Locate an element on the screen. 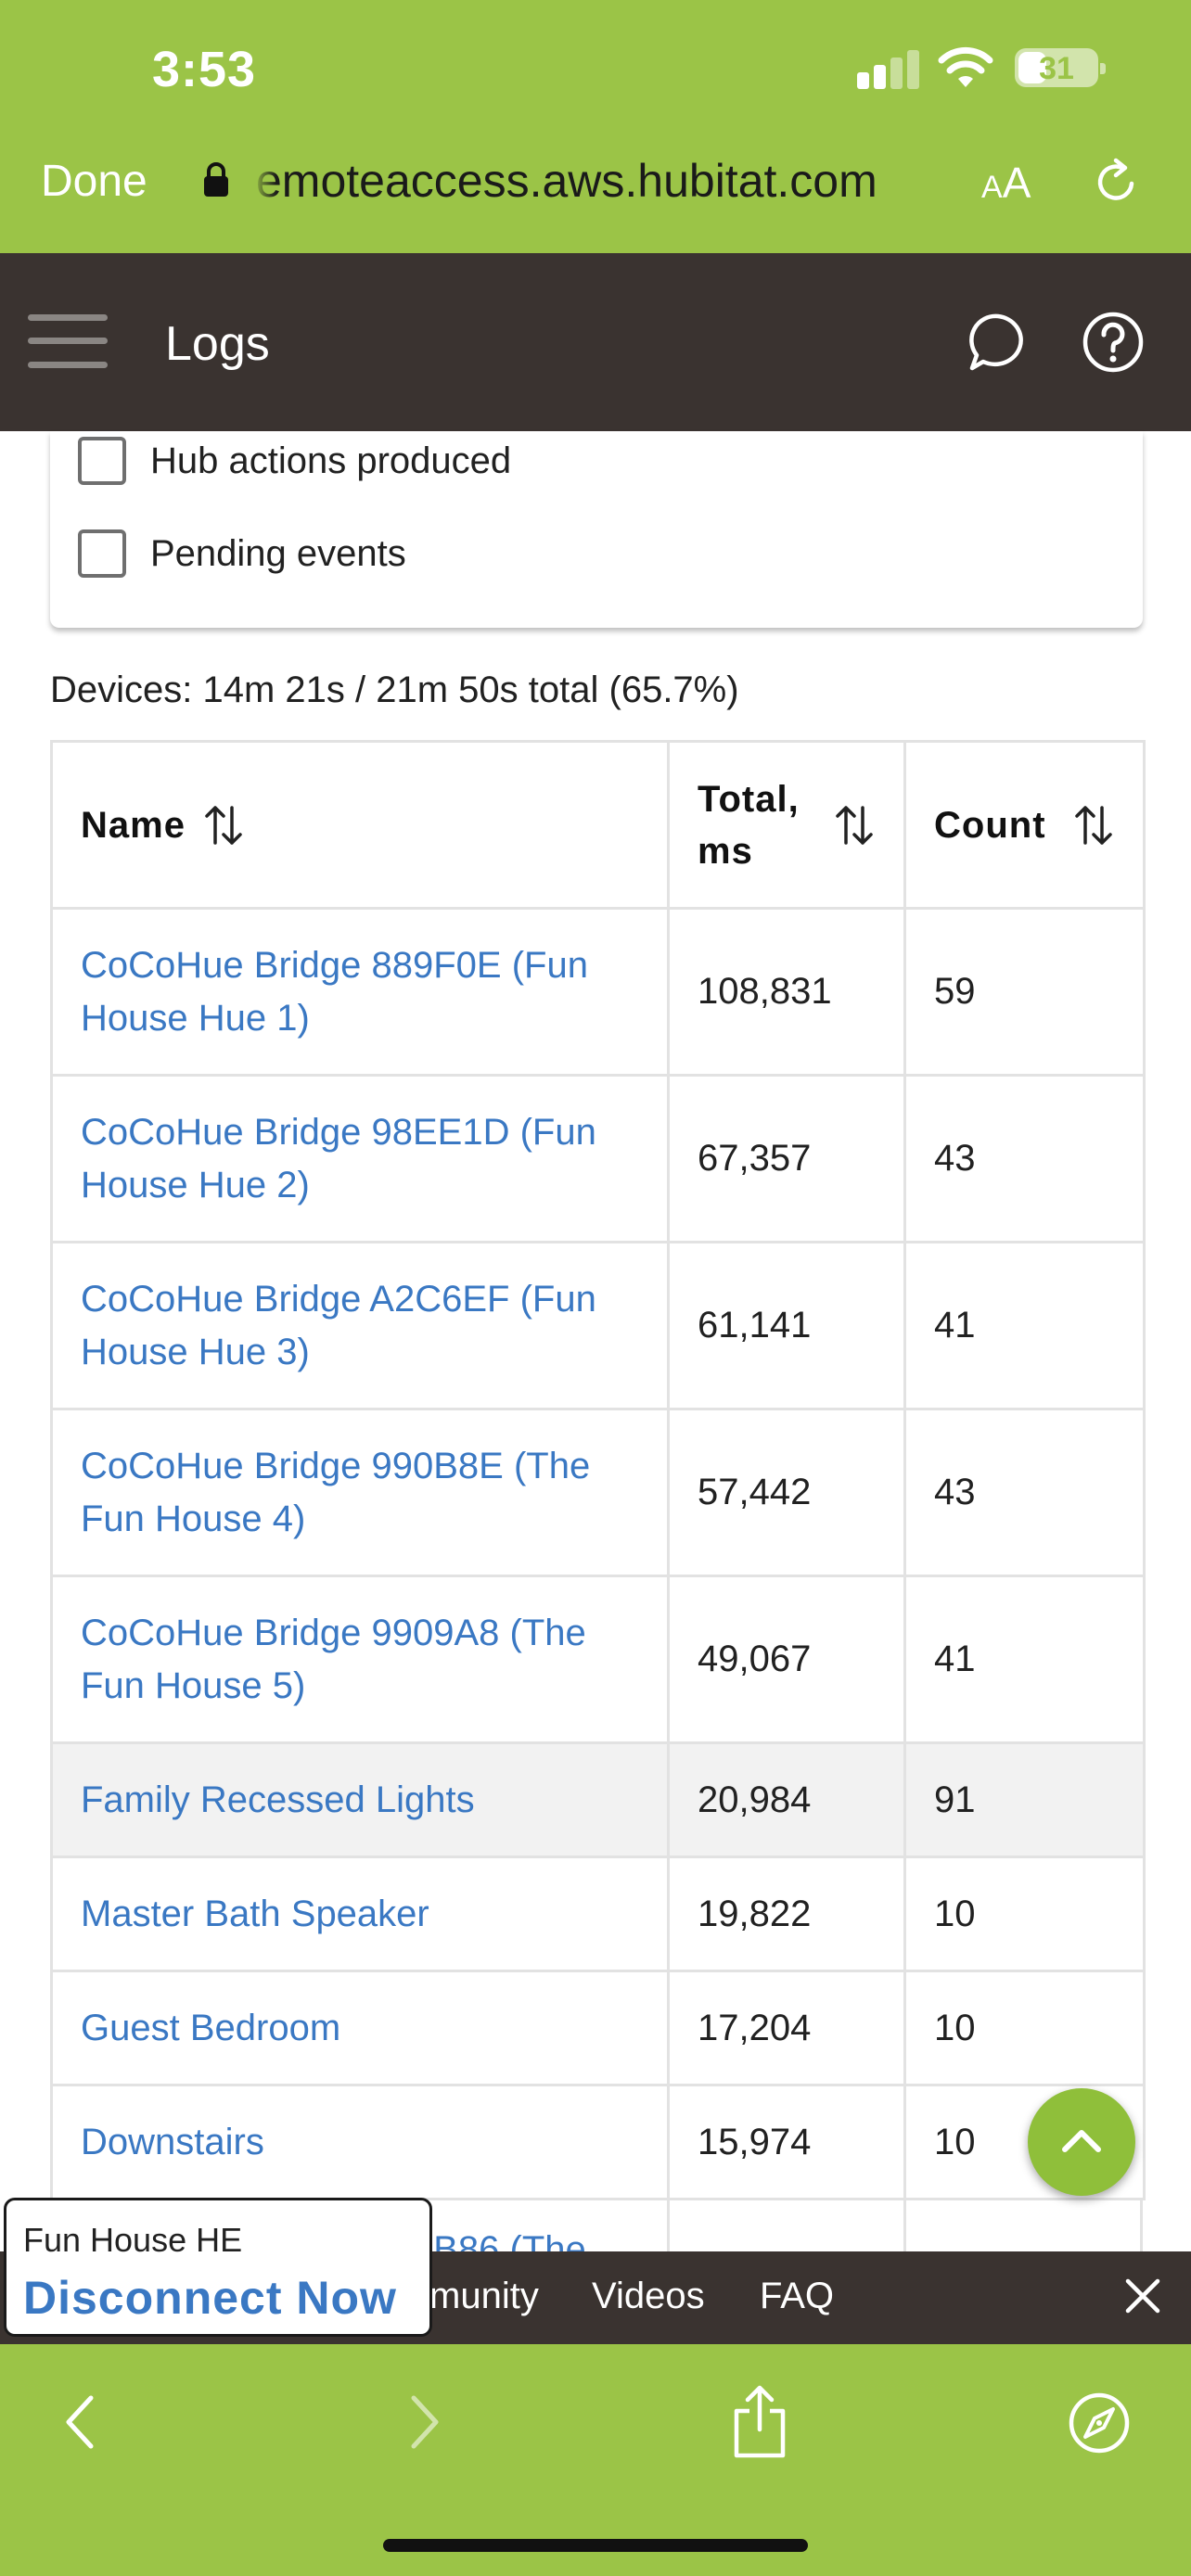 This screenshot has width=1191, height=2576. filter-row: Pending events is located at coordinates (242, 554).